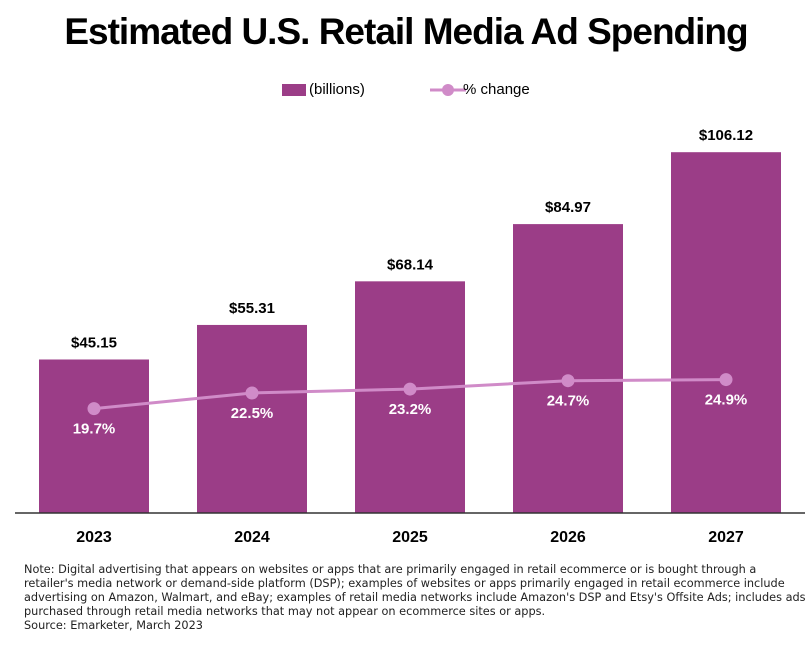 Image resolution: width=812 pixels, height=659 pixels. Describe the element at coordinates (410, 264) in the screenshot. I see `data-label: $68.14` at that location.